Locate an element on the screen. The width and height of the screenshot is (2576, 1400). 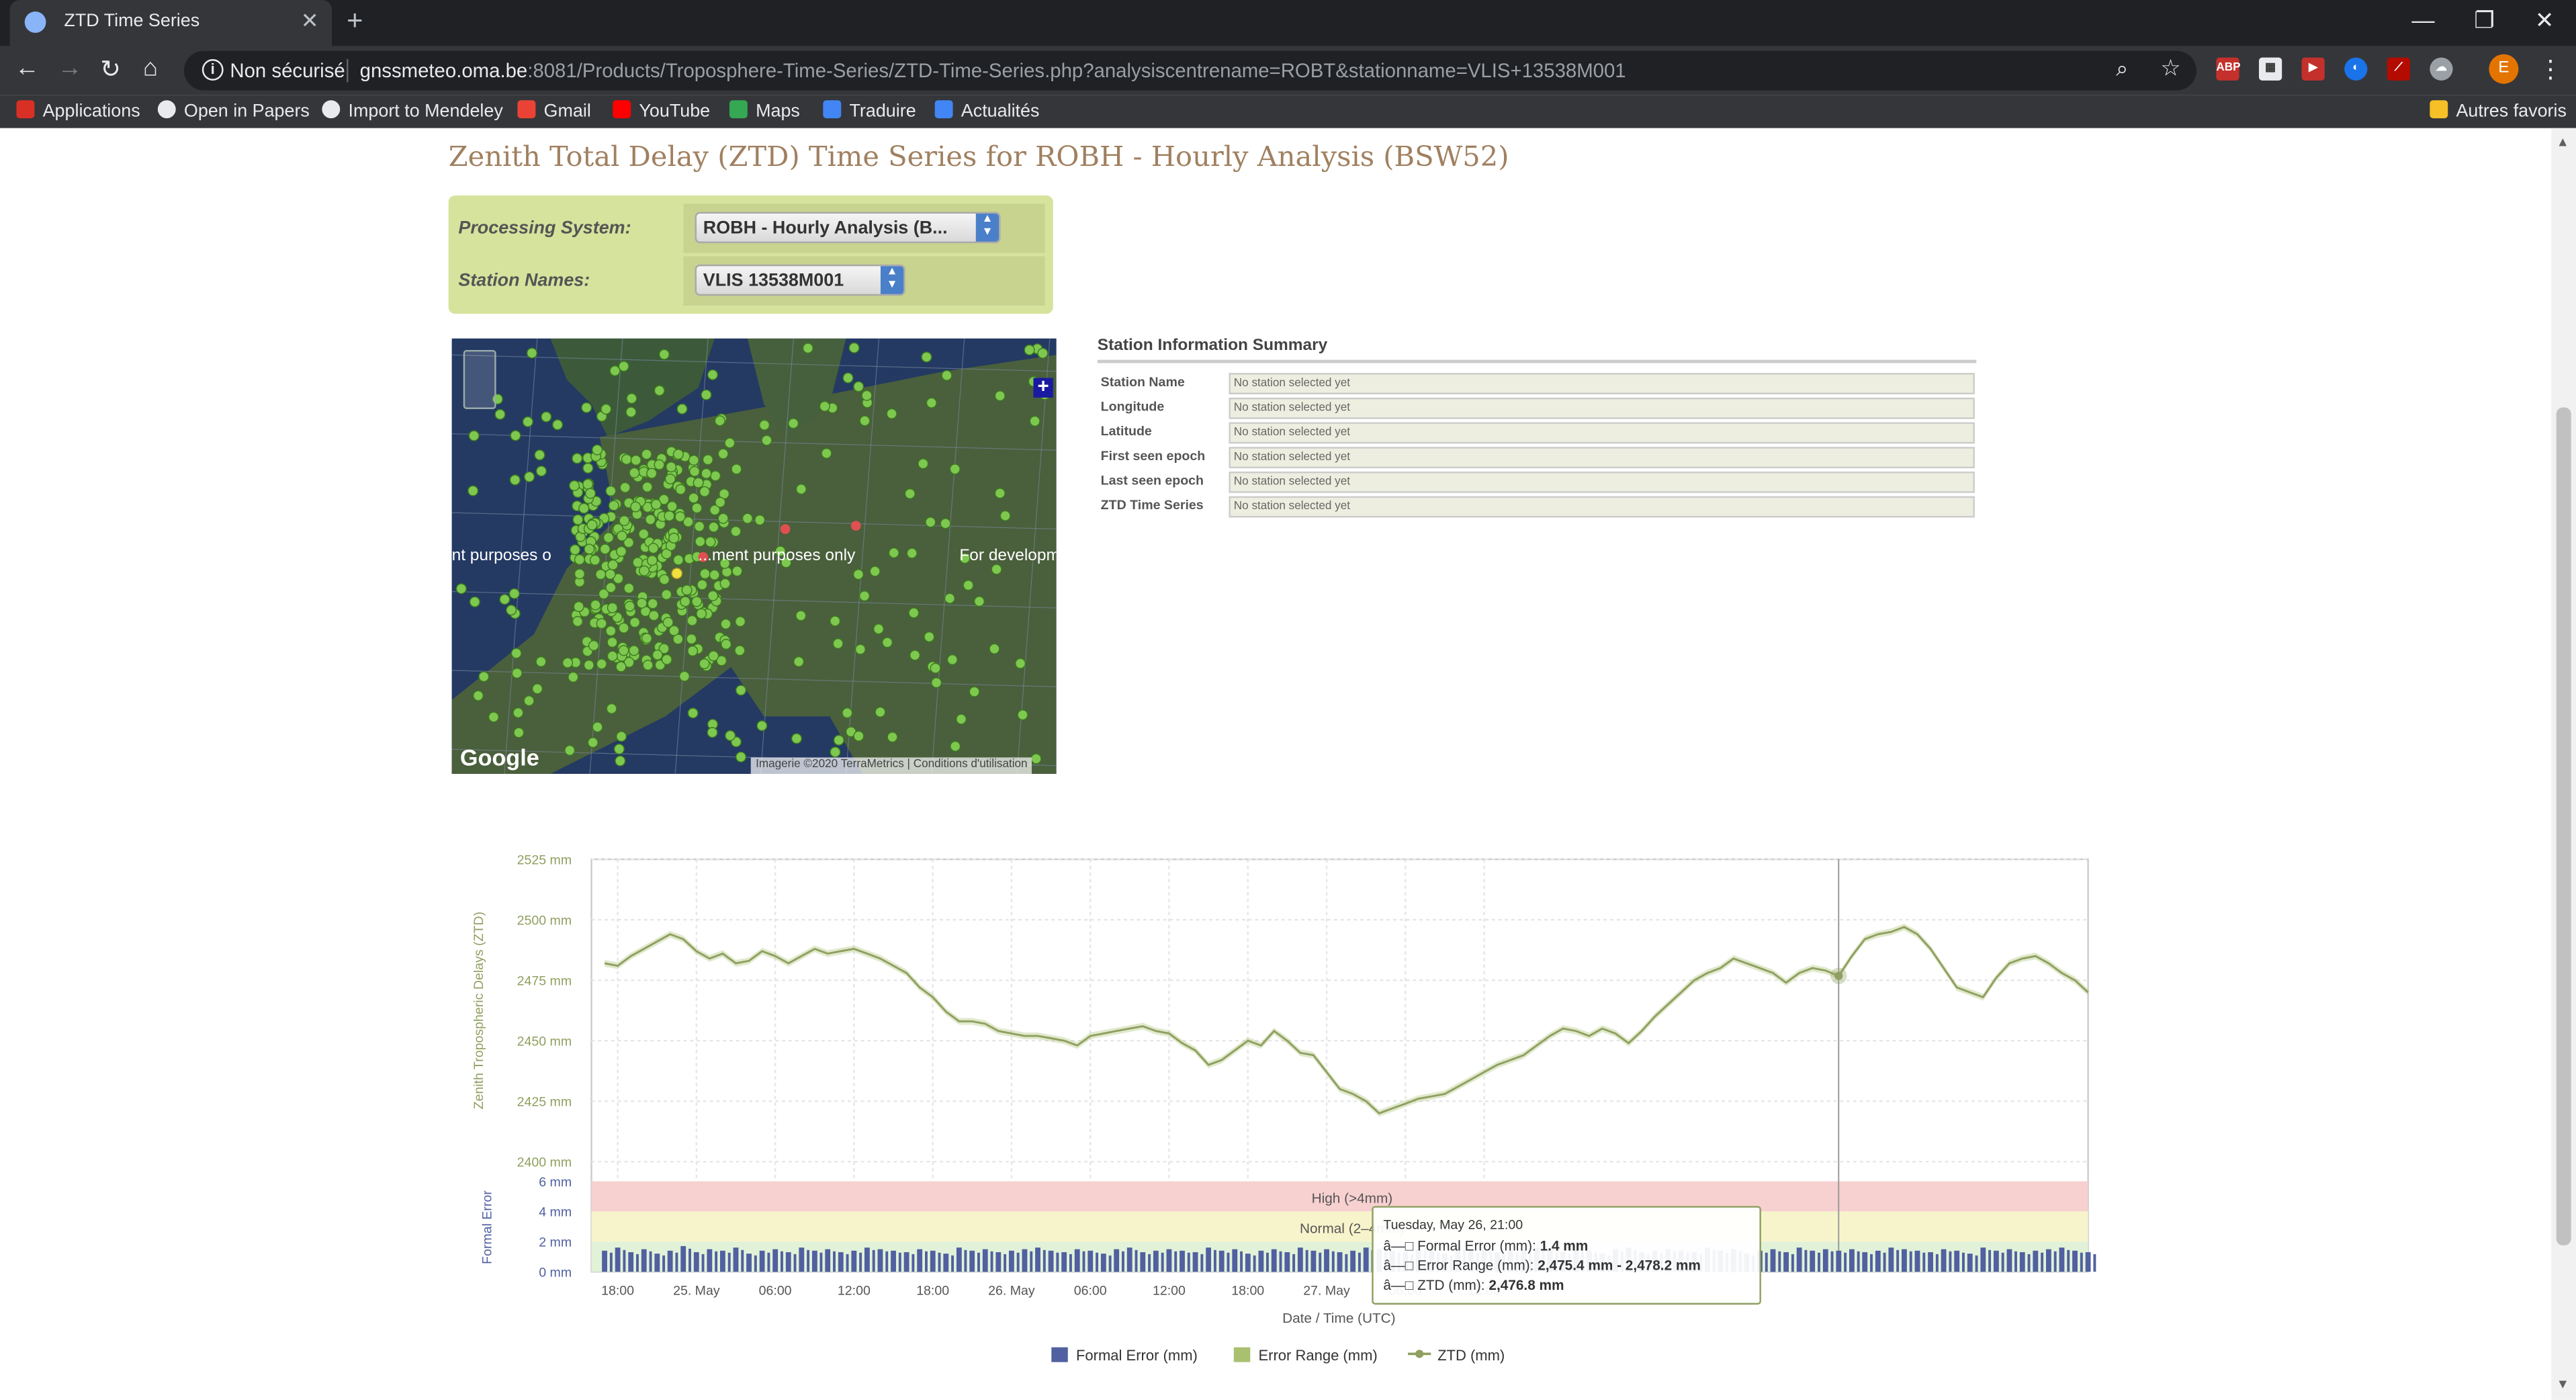
scroll-up-icon: ▲ is located at coordinates (2563, 142).